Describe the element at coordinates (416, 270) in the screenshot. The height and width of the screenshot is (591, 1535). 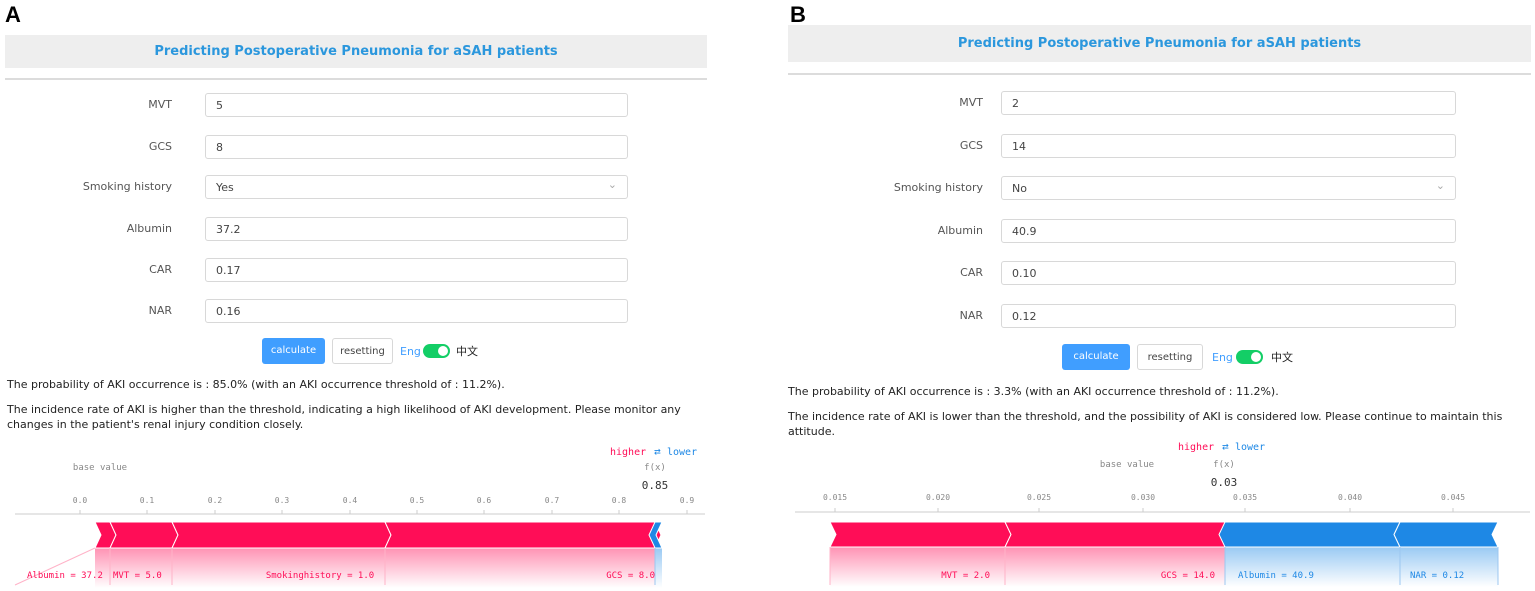
I see `input-field: 0.17` at that location.